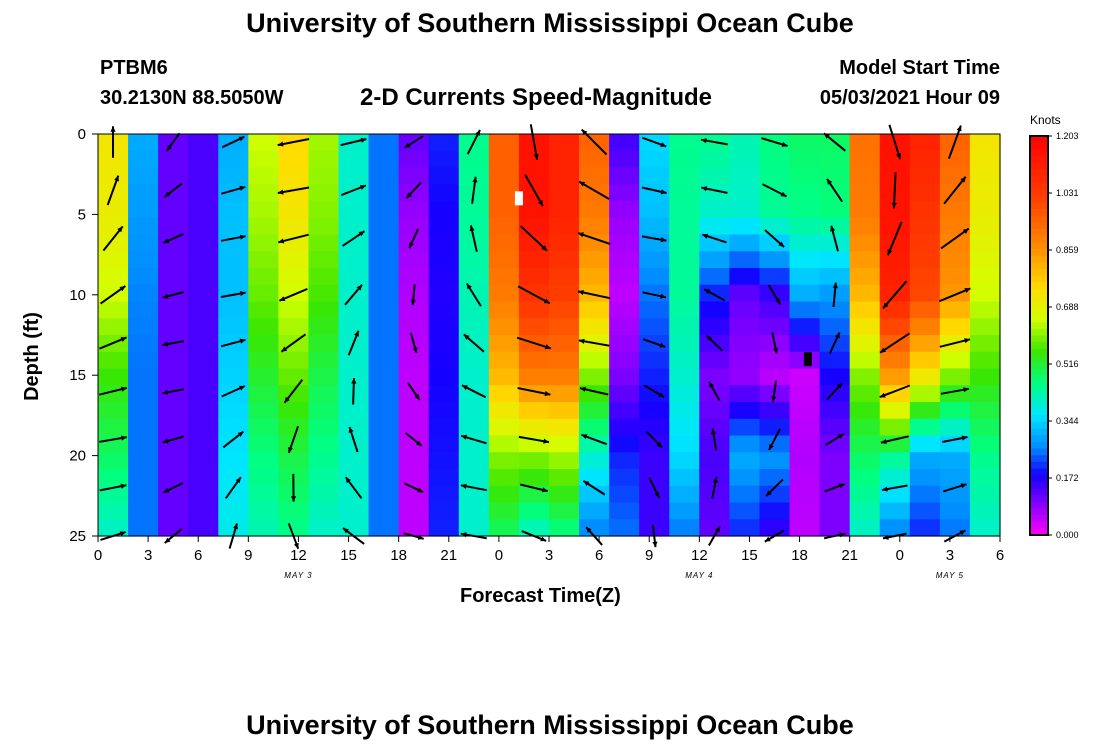  I want to click on data-marker, so click(518, 198).